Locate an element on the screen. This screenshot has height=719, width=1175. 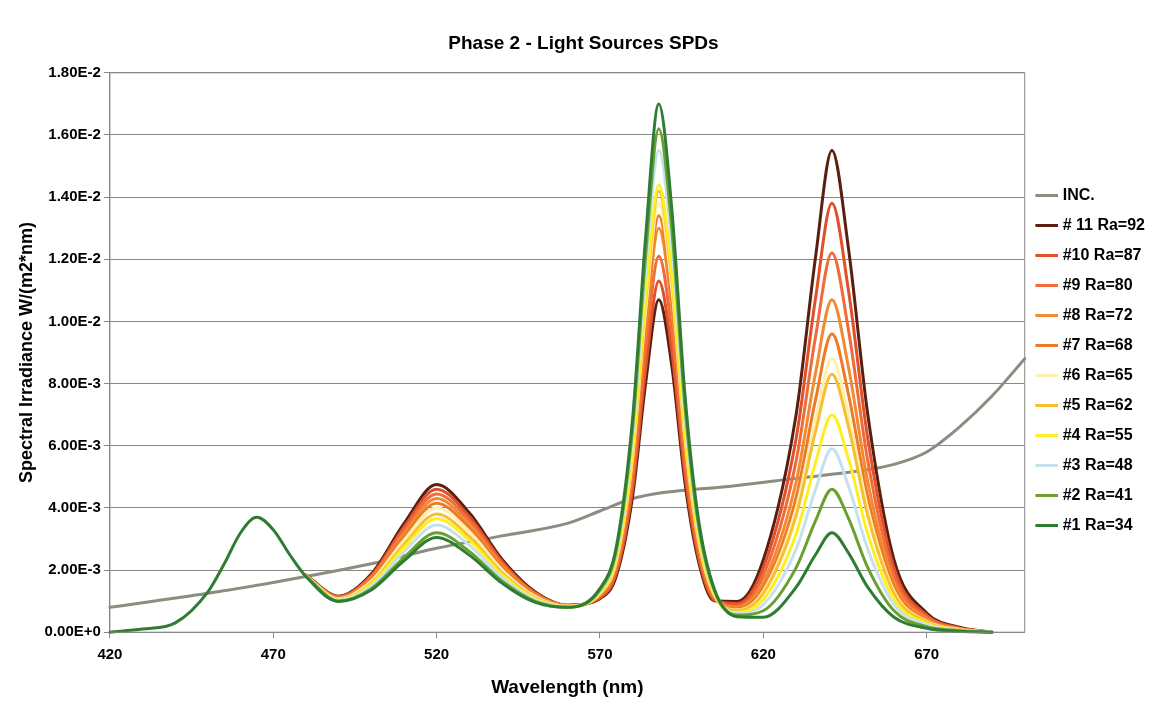
y-tick-label: 6.00E-3 is located at coordinates (74, 444).